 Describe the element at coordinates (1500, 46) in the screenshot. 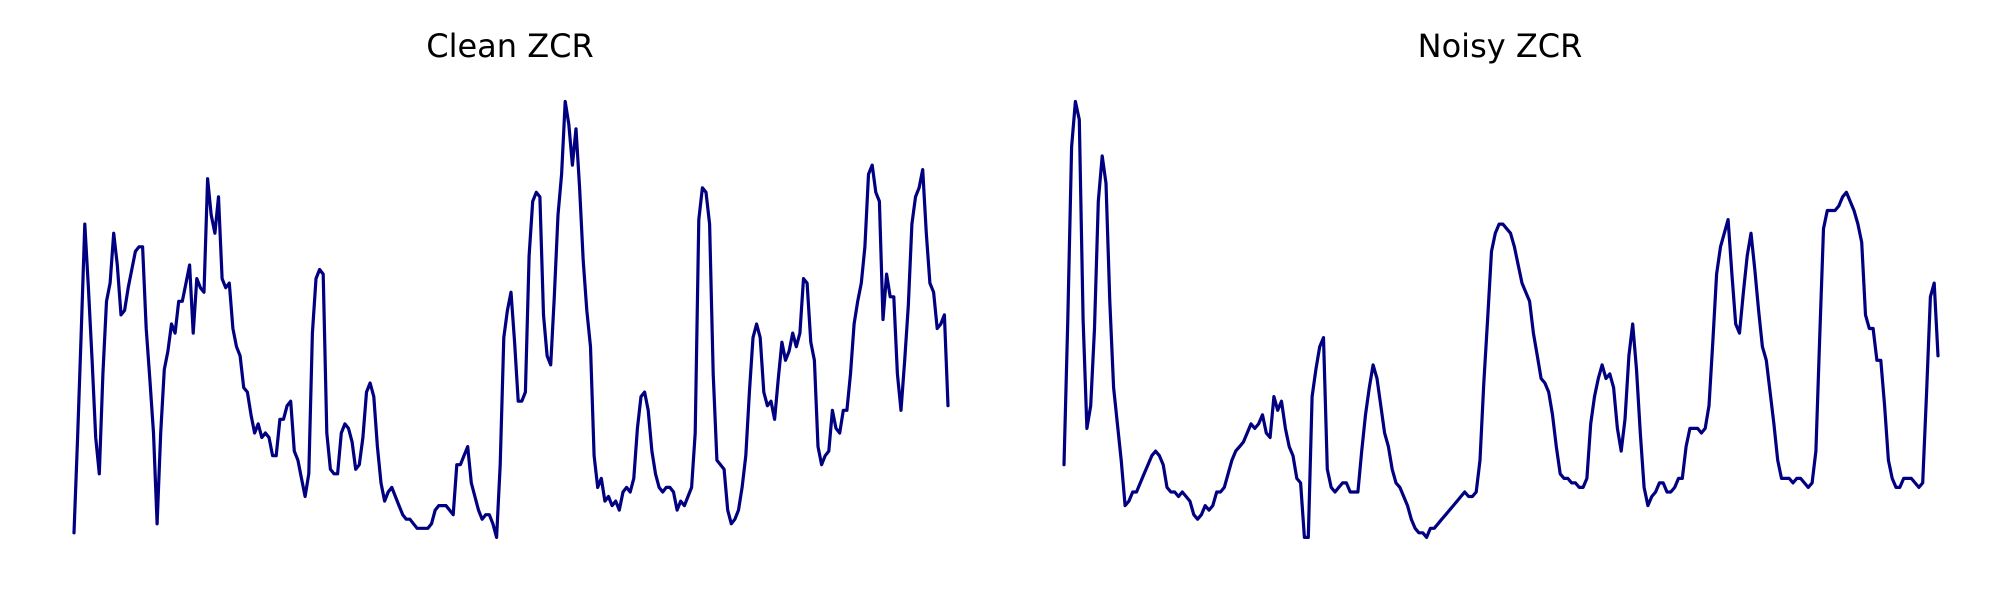

I see `noisy-zcr-title: Noisy ZCR` at that location.